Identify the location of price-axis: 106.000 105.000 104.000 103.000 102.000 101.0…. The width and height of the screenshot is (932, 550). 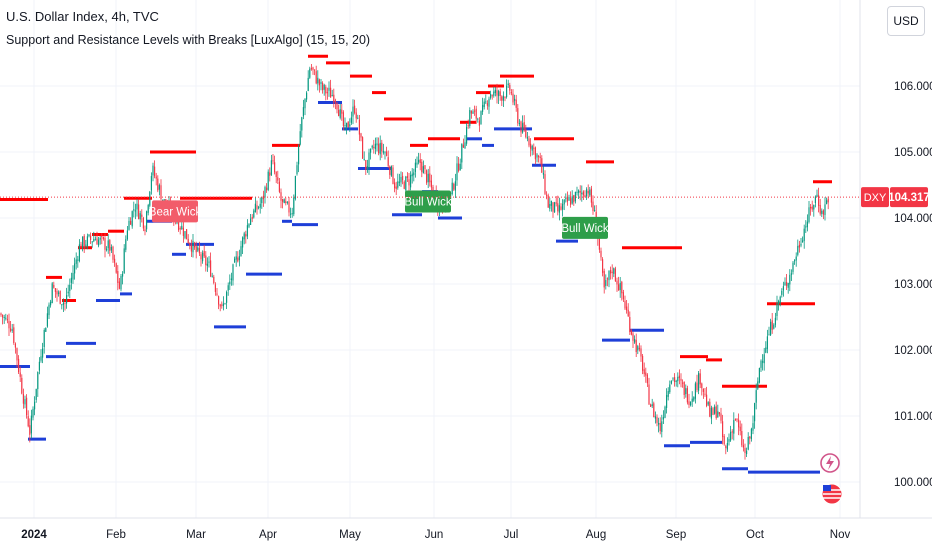
(913, 285).